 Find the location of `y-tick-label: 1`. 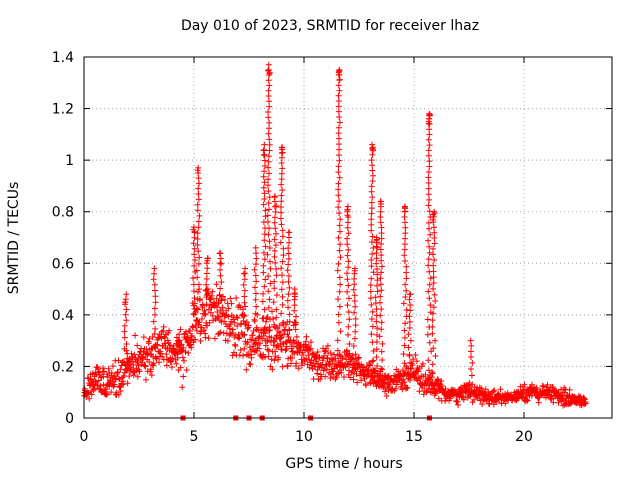

y-tick-label: 1 is located at coordinates (69, 161).